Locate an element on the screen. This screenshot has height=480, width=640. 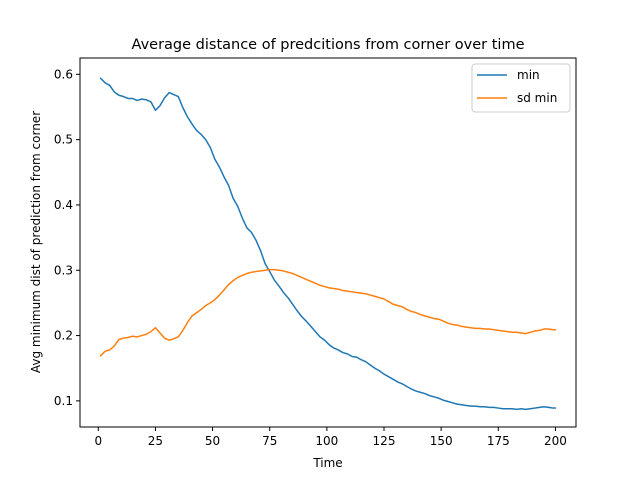
legend-box is located at coordinates (521, 88).